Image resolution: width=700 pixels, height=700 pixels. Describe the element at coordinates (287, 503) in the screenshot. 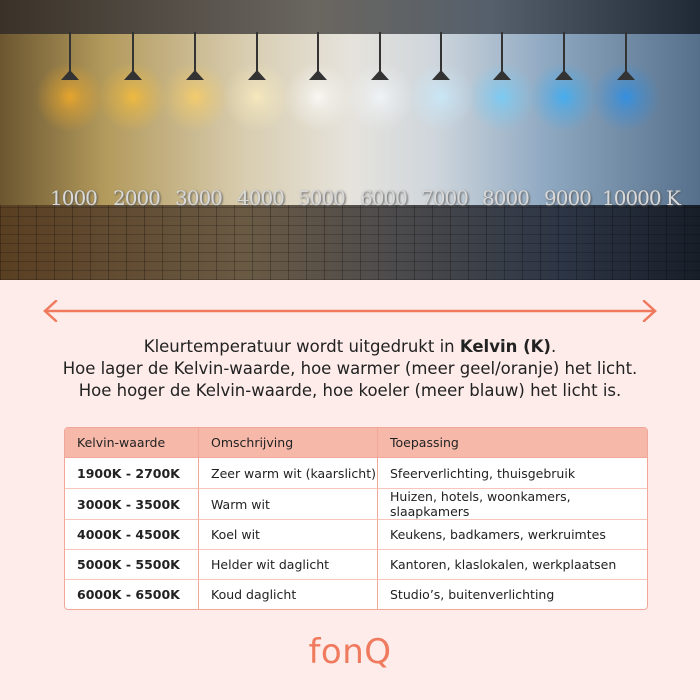

I see `cell-description: Warm wit` at that location.